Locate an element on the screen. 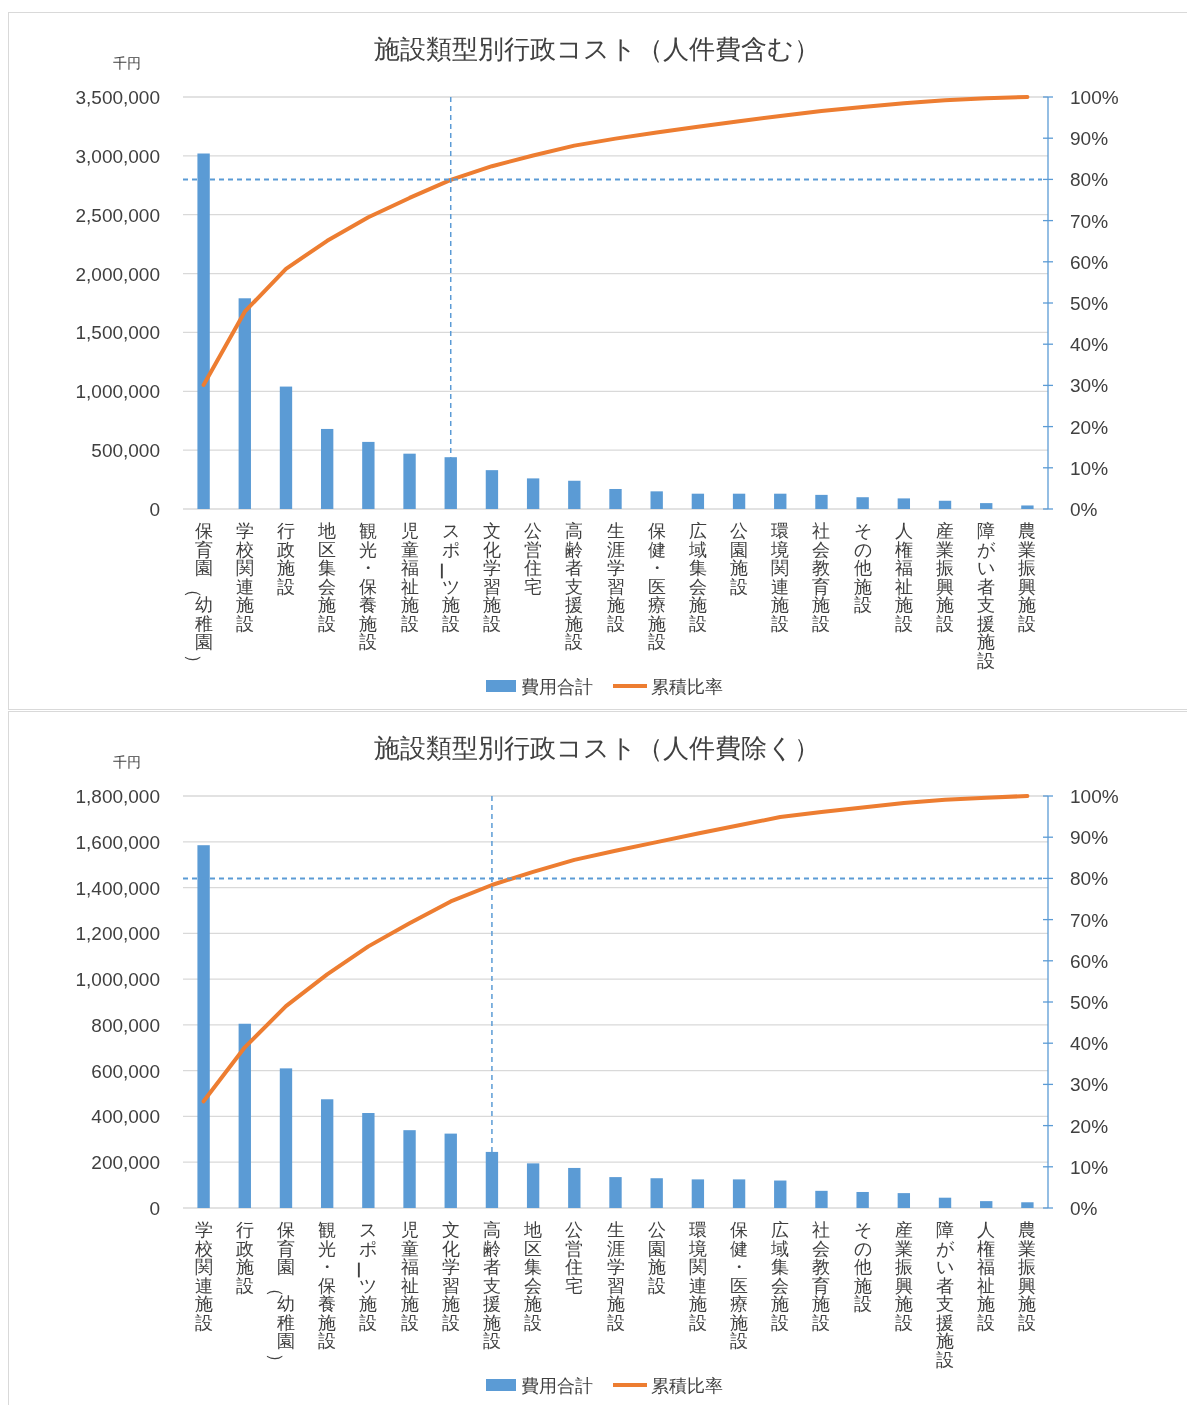  y-tick-label: 400,000 is located at coordinates (125, 1117).